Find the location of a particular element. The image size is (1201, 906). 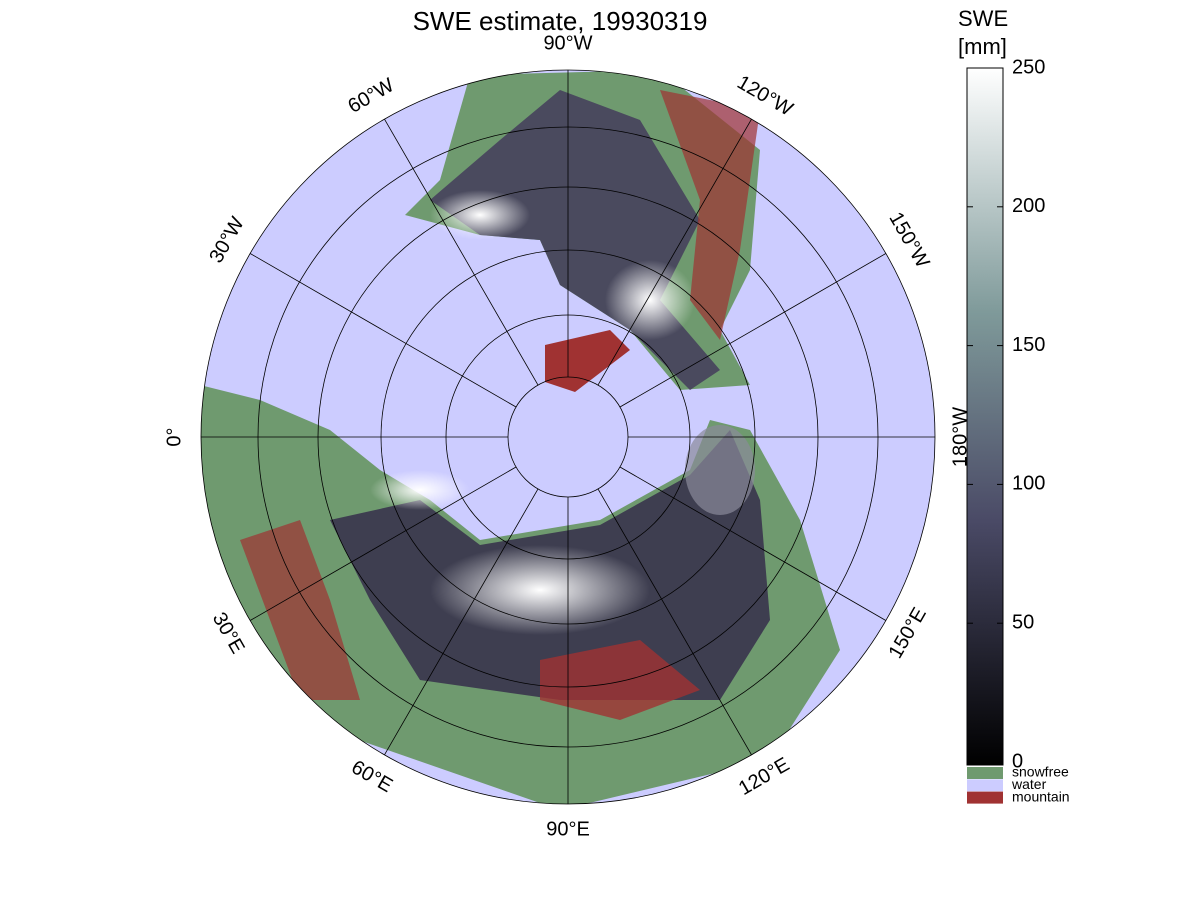

longitude-label: 0° is located at coordinates (174, 436).